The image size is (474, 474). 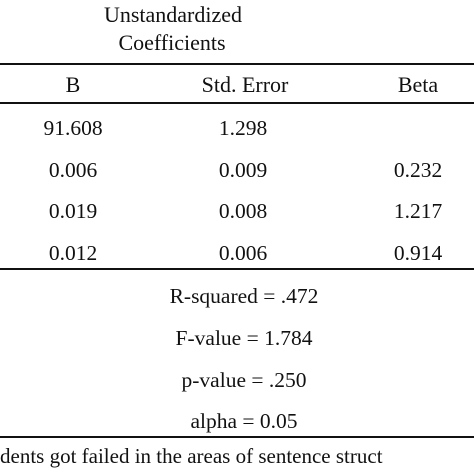 What do you see at coordinates (73, 253) in the screenshot?
I see `cell-b: 0.012` at bounding box center [73, 253].